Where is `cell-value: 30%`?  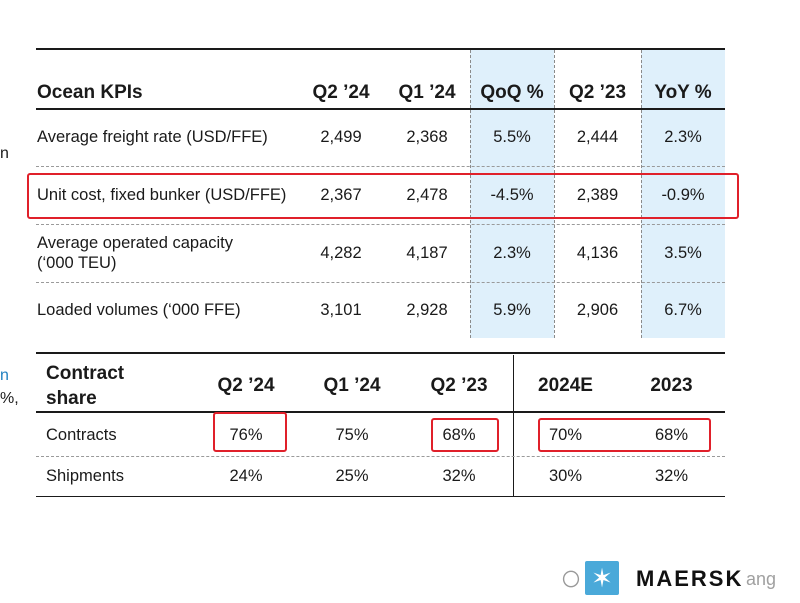
cell-value: 30% is located at coordinates (565, 476).